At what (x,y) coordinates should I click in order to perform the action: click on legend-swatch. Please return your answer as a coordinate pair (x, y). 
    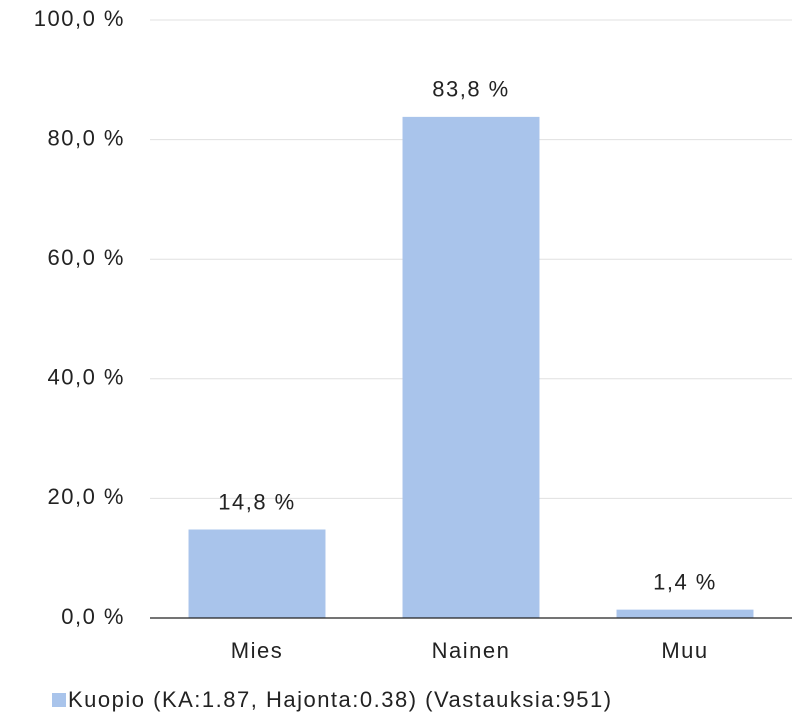
    Looking at the image, I should click on (59, 700).